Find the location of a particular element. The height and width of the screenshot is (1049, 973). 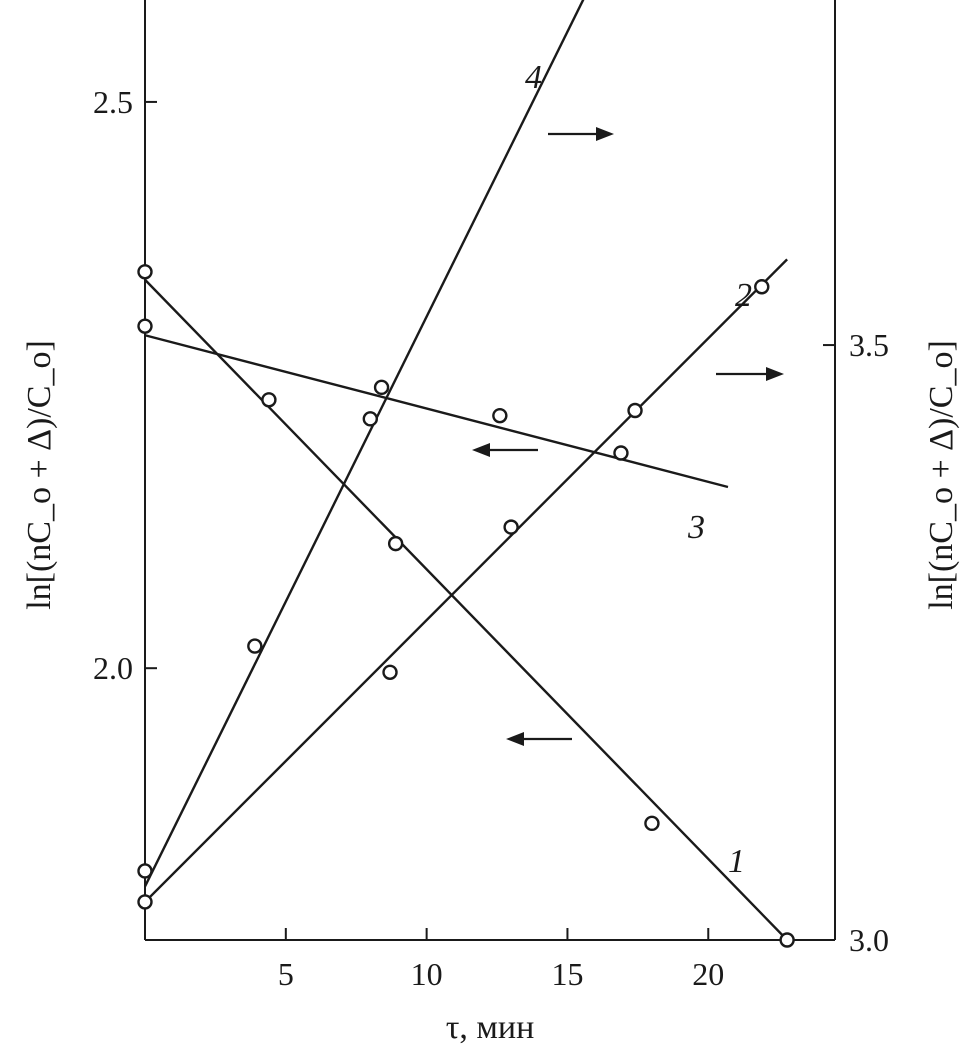

curve-label-4: 4 is located at coordinates (533, 77).